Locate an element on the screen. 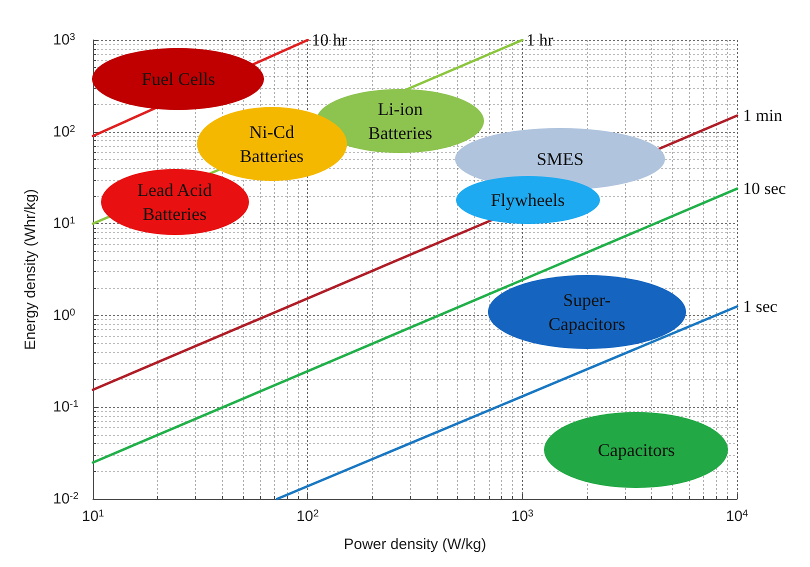 This screenshot has height=567, width=810. x-axis-title: Power density (W/kg) is located at coordinates (415, 544).